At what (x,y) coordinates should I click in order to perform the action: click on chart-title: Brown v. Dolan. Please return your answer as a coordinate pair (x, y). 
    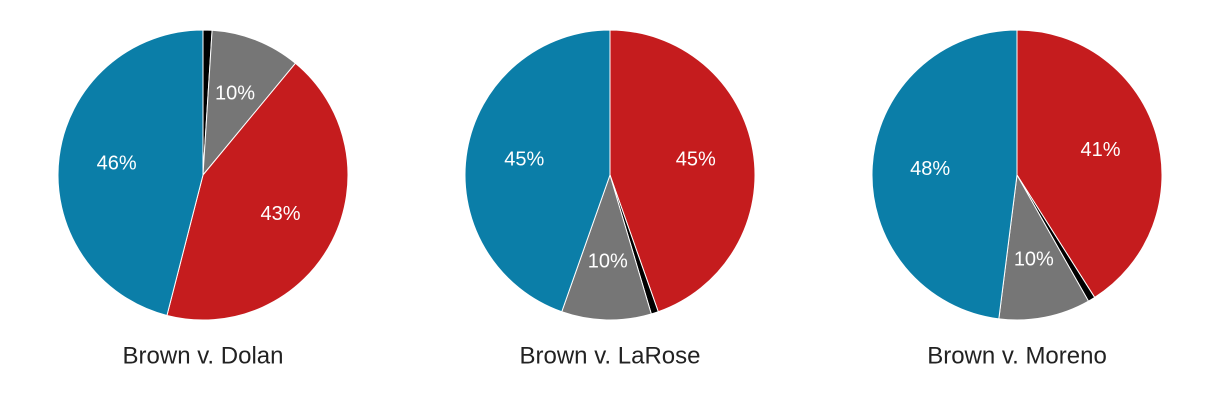
    Looking at the image, I should click on (203, 355).